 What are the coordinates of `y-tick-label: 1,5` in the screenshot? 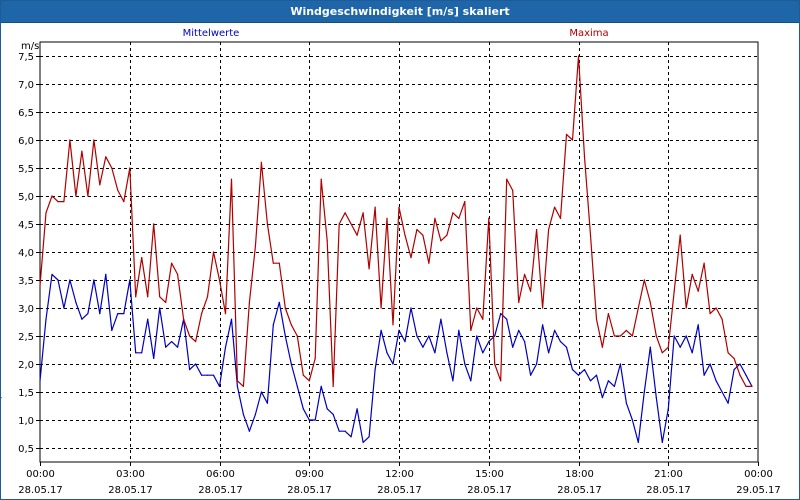 It's located at (26, 393).